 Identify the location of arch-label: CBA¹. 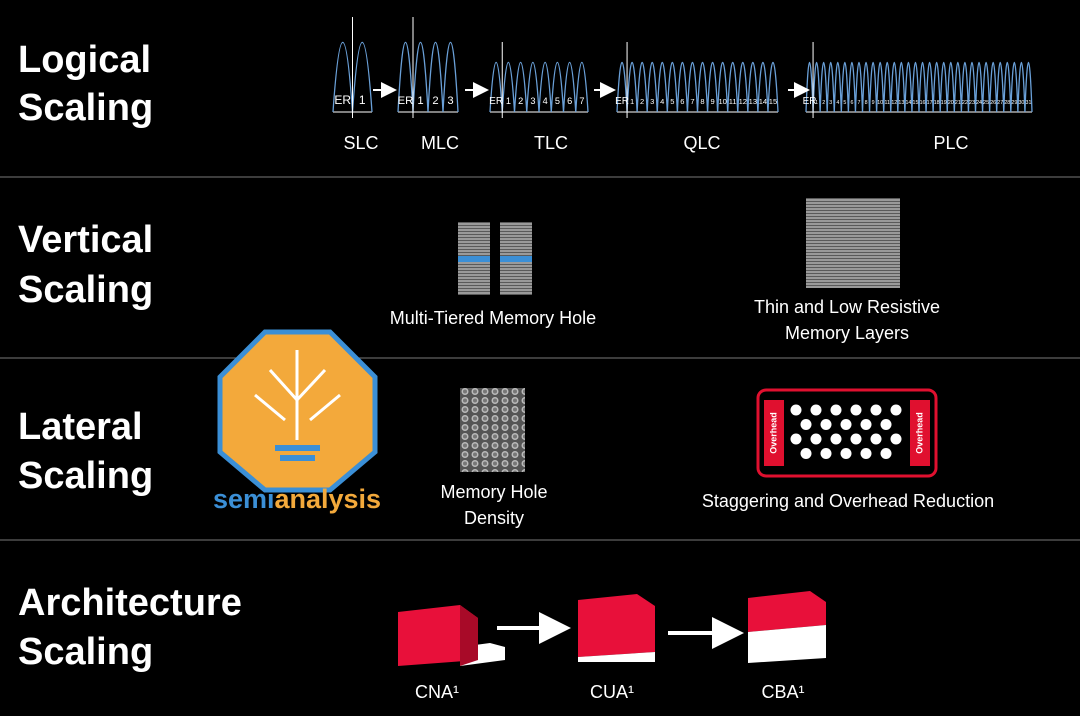
(782, 692).